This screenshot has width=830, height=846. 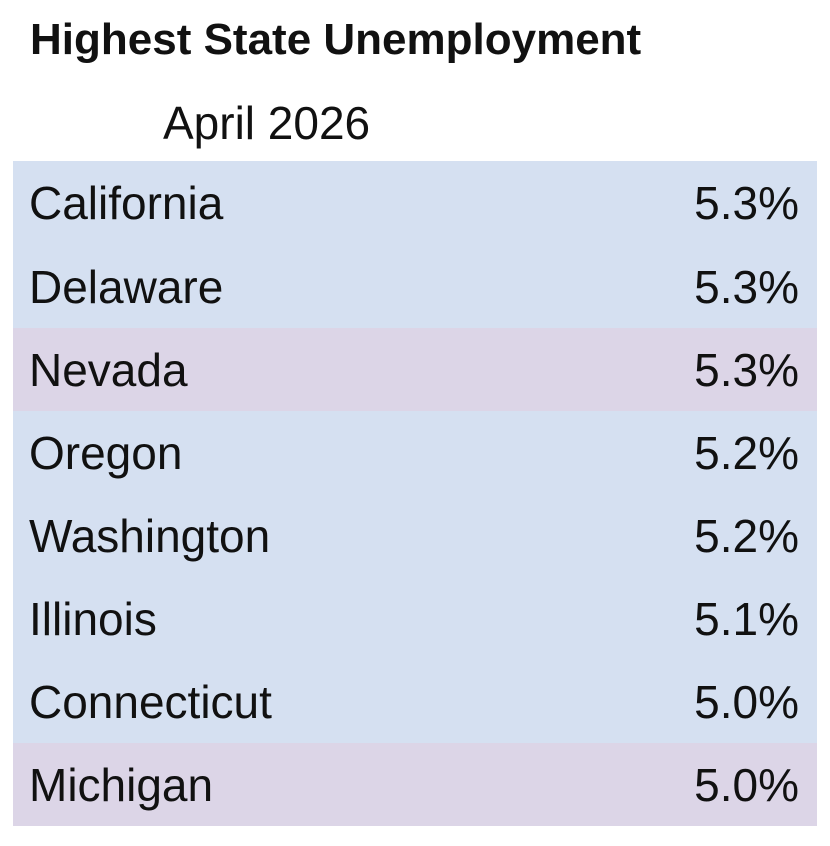 What do you see at coordinates (93, 618) in the screenshot?
I see `state-name: Illinois` at bounding box center [93, 618].